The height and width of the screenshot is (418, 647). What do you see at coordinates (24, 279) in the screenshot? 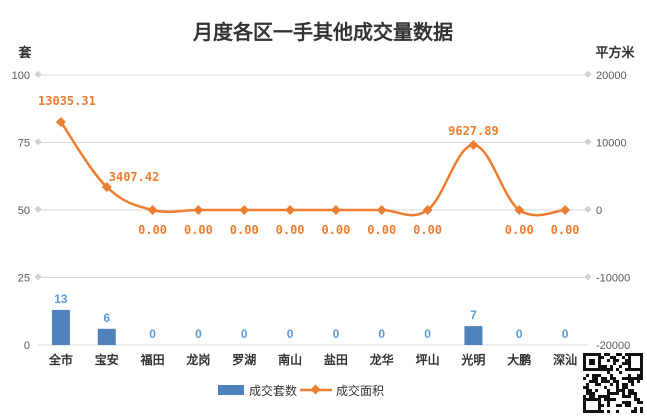
I see `left-tick-label: 25` at bounding box center [24, 279].